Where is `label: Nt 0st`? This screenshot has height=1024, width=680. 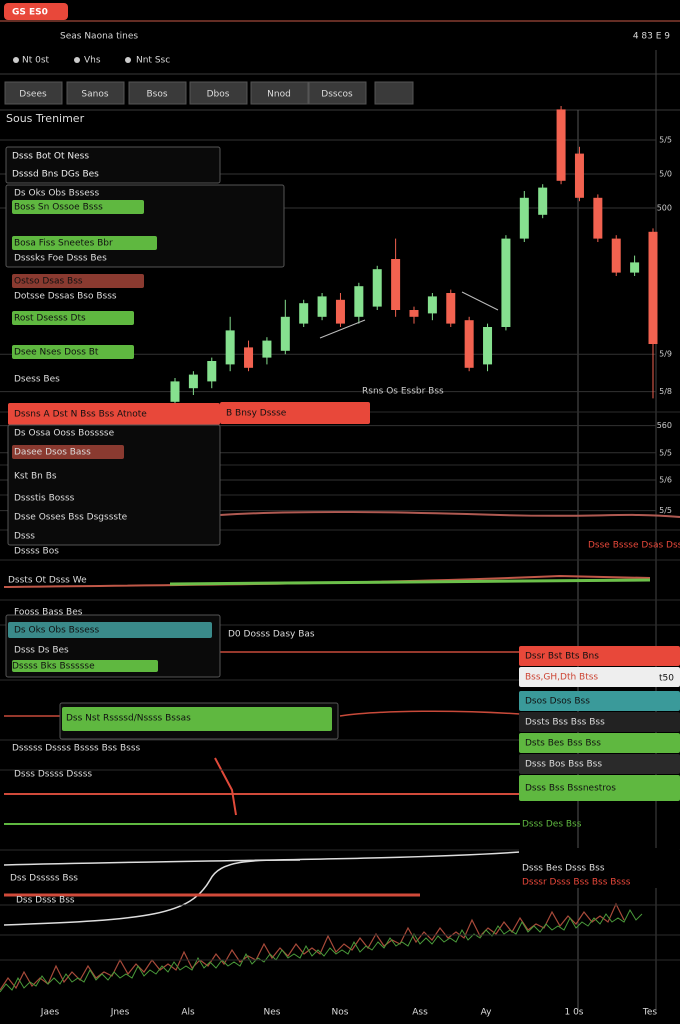
label: Nt 0st is located at coordinates (36, 61).